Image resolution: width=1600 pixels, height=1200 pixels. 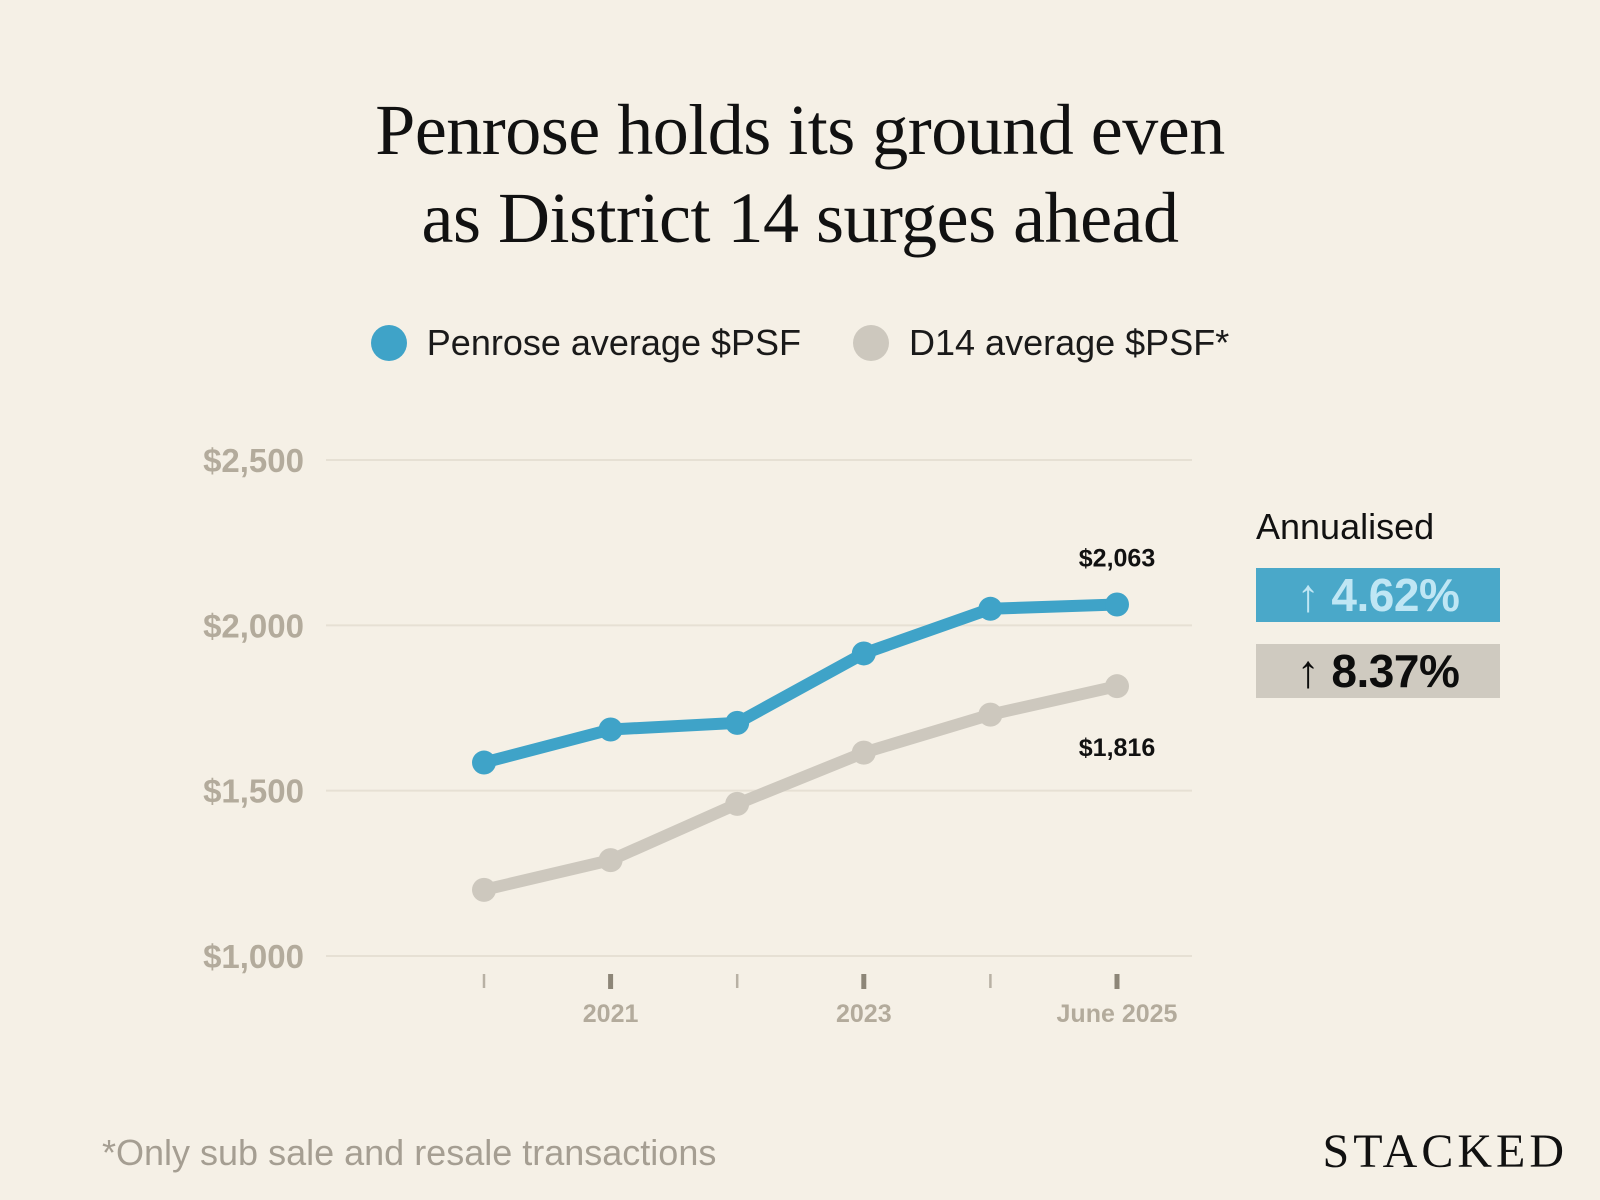 What do you see at coordinates (253, 460) in the screenshot?
I see `y-tick-label: $2,500` at bounding box center [253, 460].